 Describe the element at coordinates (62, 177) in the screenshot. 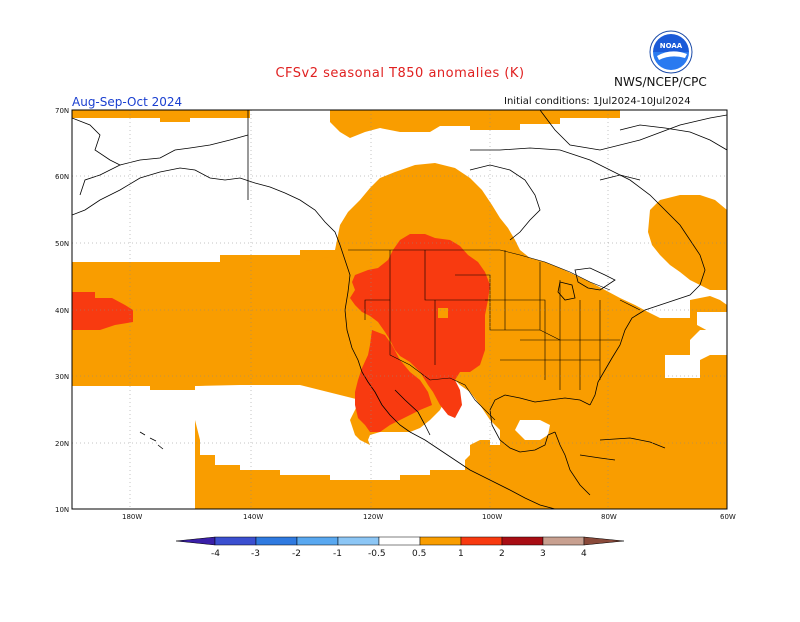

I see `lat-label: 60N` at that location.